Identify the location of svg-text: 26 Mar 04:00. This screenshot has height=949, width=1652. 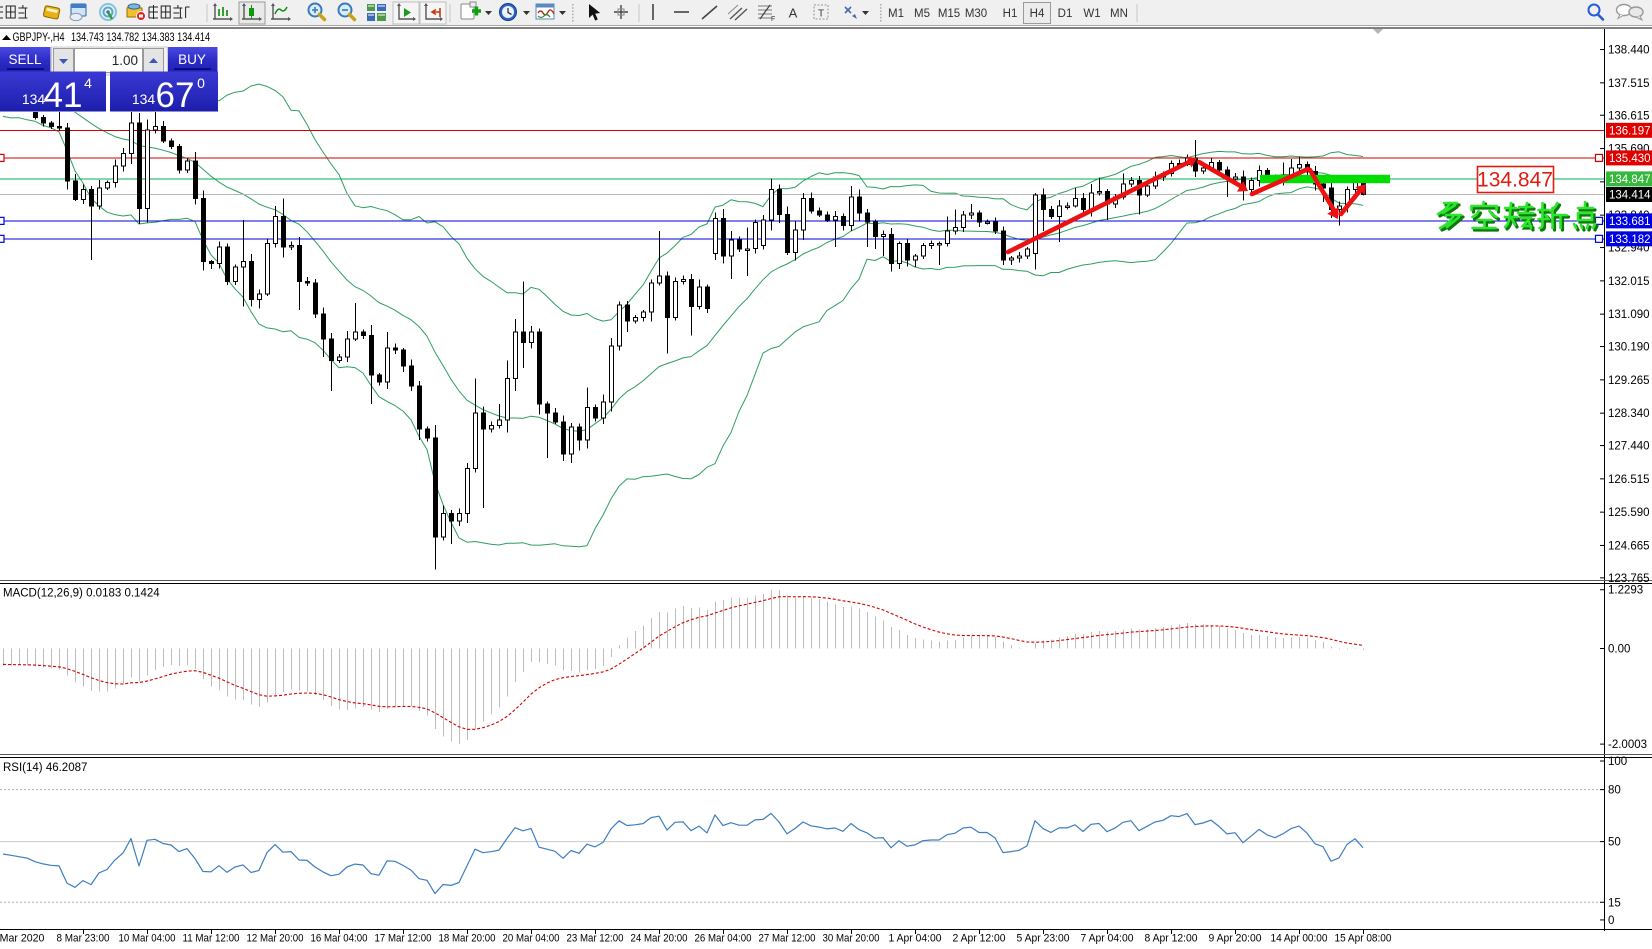
(723, 939).